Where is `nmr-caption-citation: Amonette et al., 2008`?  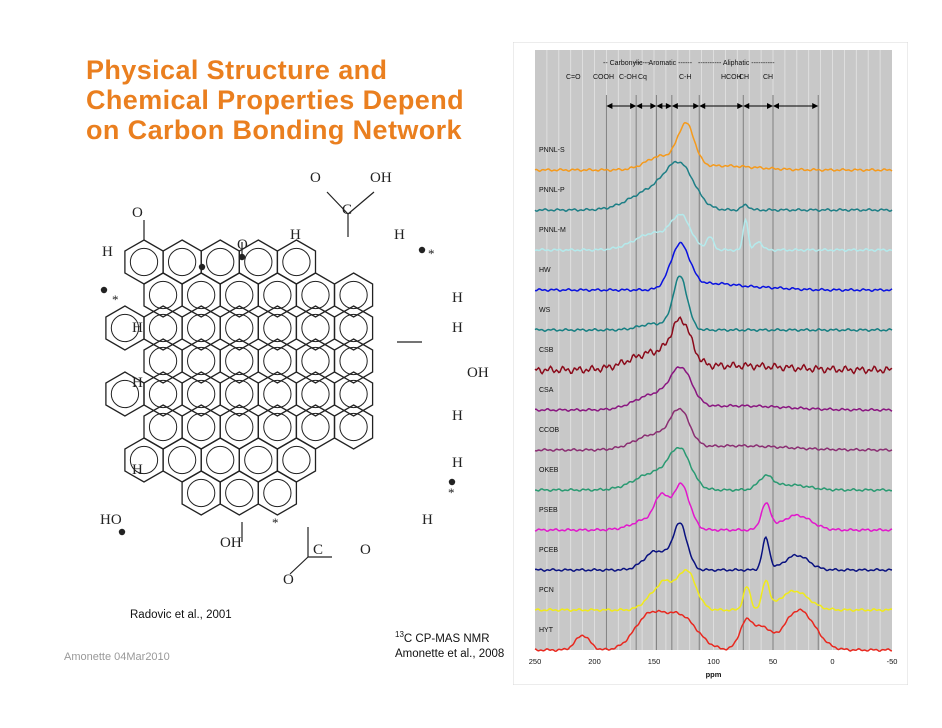 nmr-caption-citation: Amonette et al., 2008 is located at coordinates (450, 653).